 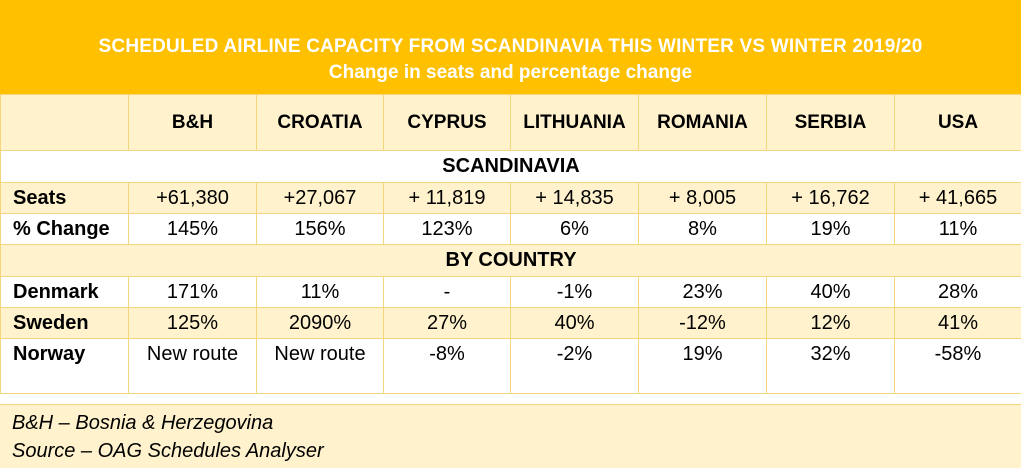 What do you see at coordinates (64, 292) in the screenshot?
I see `row-label-denmark: Denmark` at bounding box center [64, 292].